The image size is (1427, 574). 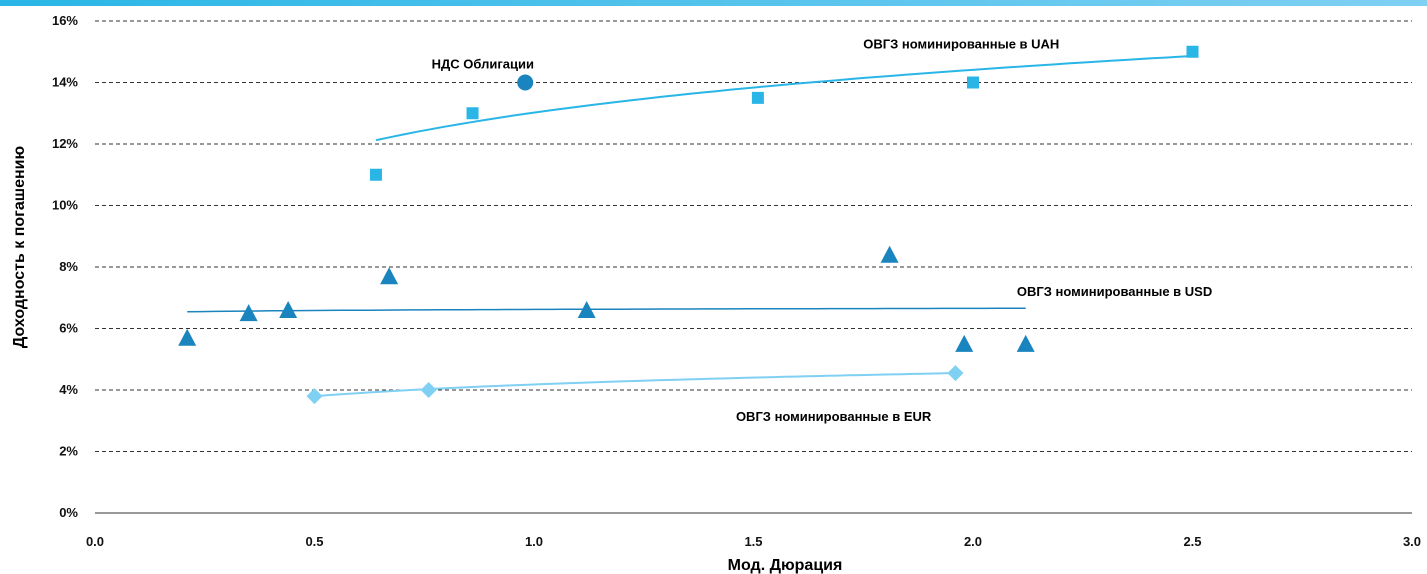 I want to click on x-tick-label: 3.0, so click(x=1412, y=541).